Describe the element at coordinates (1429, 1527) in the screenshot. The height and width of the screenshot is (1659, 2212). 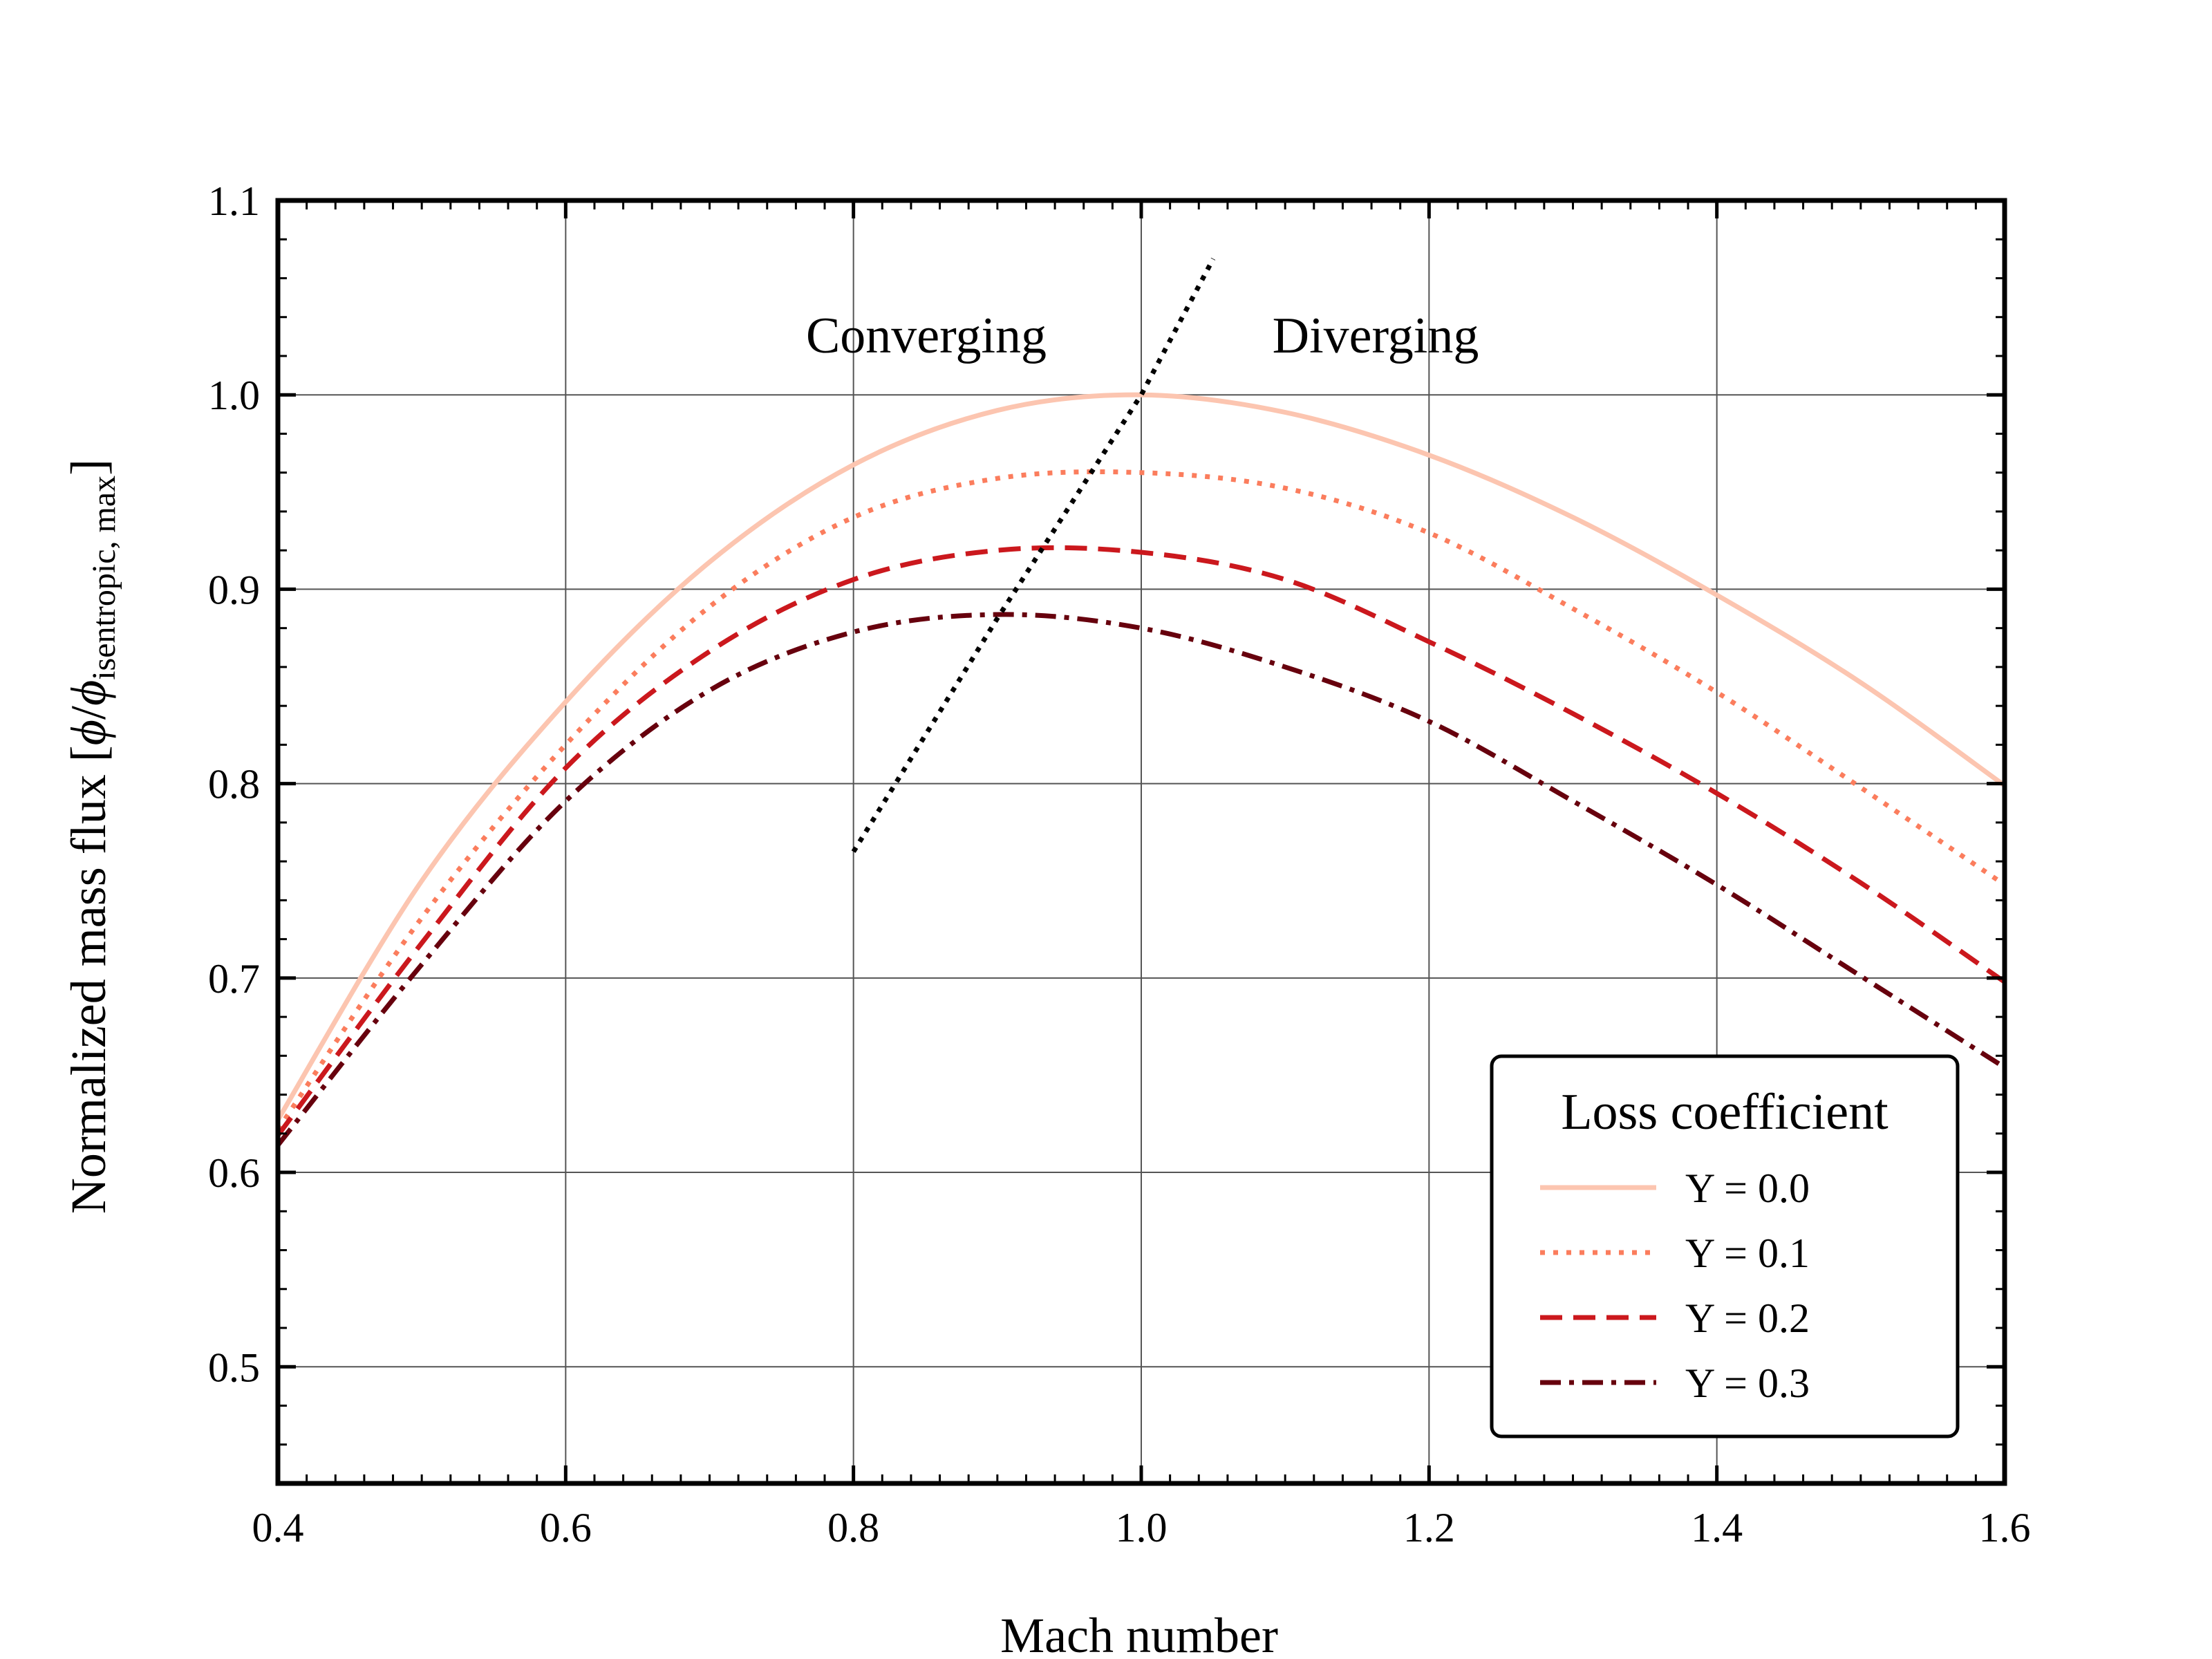
I see `x-tick-label: 1.2` at that location.